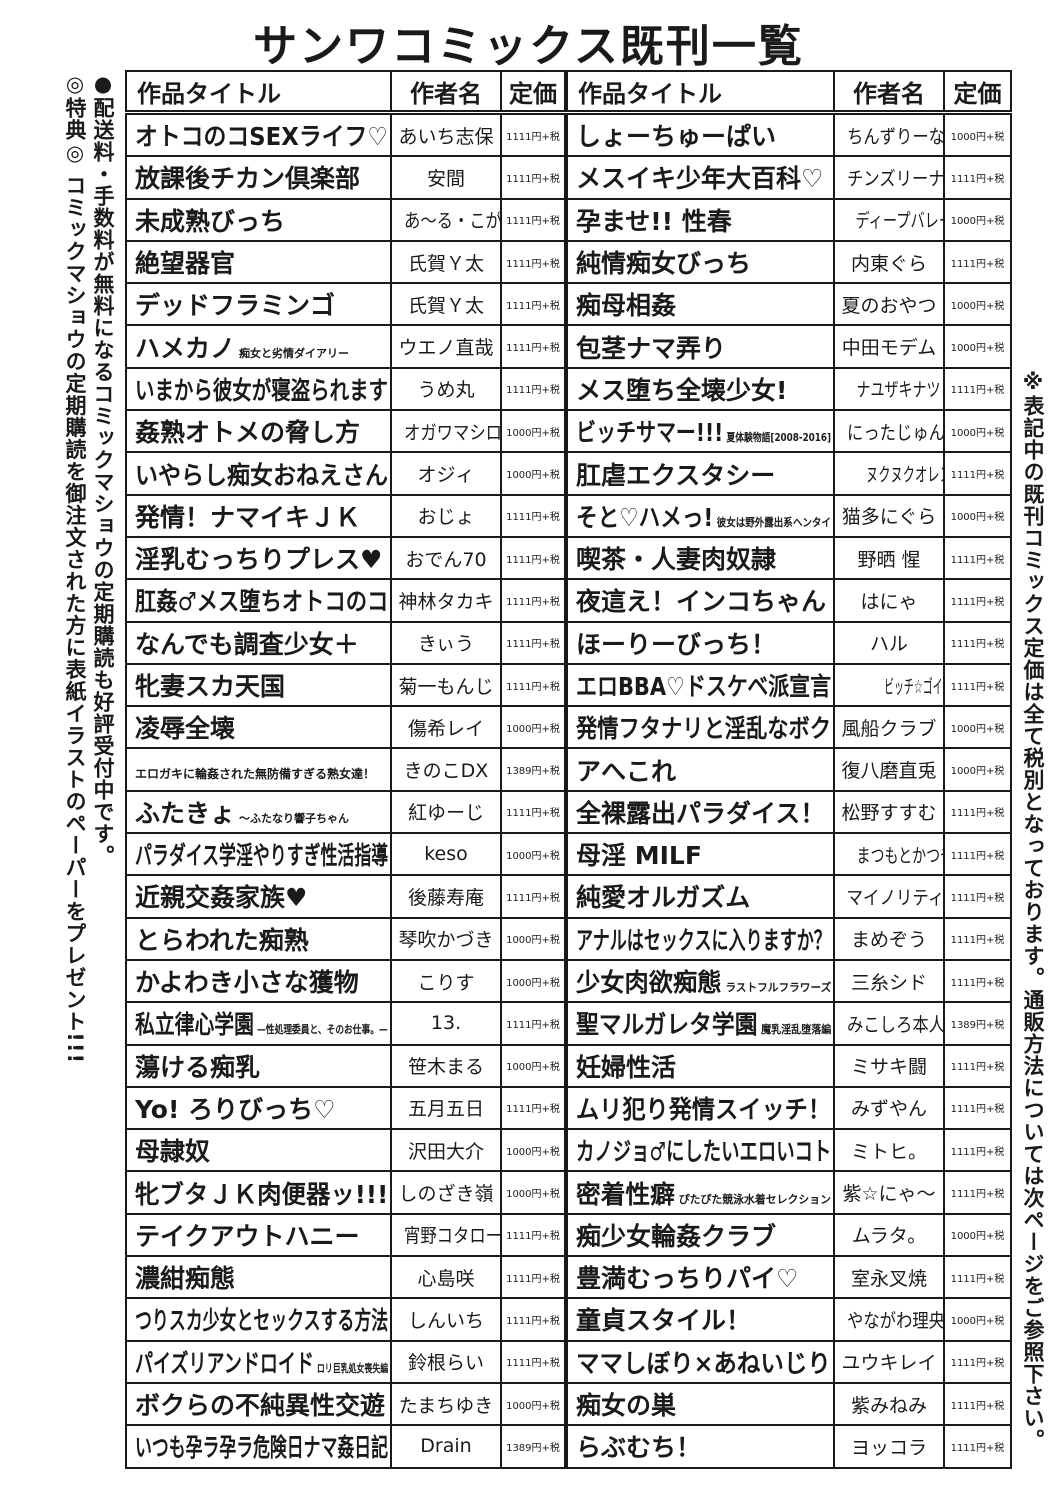 Image resolution: width=1057 pixels, height=1500 pixels. What do you see at coordinates (699, 1065) in the screenshot?
I see `comic-title-cell: 妊婦性活` at bounding box center [699, 1065].